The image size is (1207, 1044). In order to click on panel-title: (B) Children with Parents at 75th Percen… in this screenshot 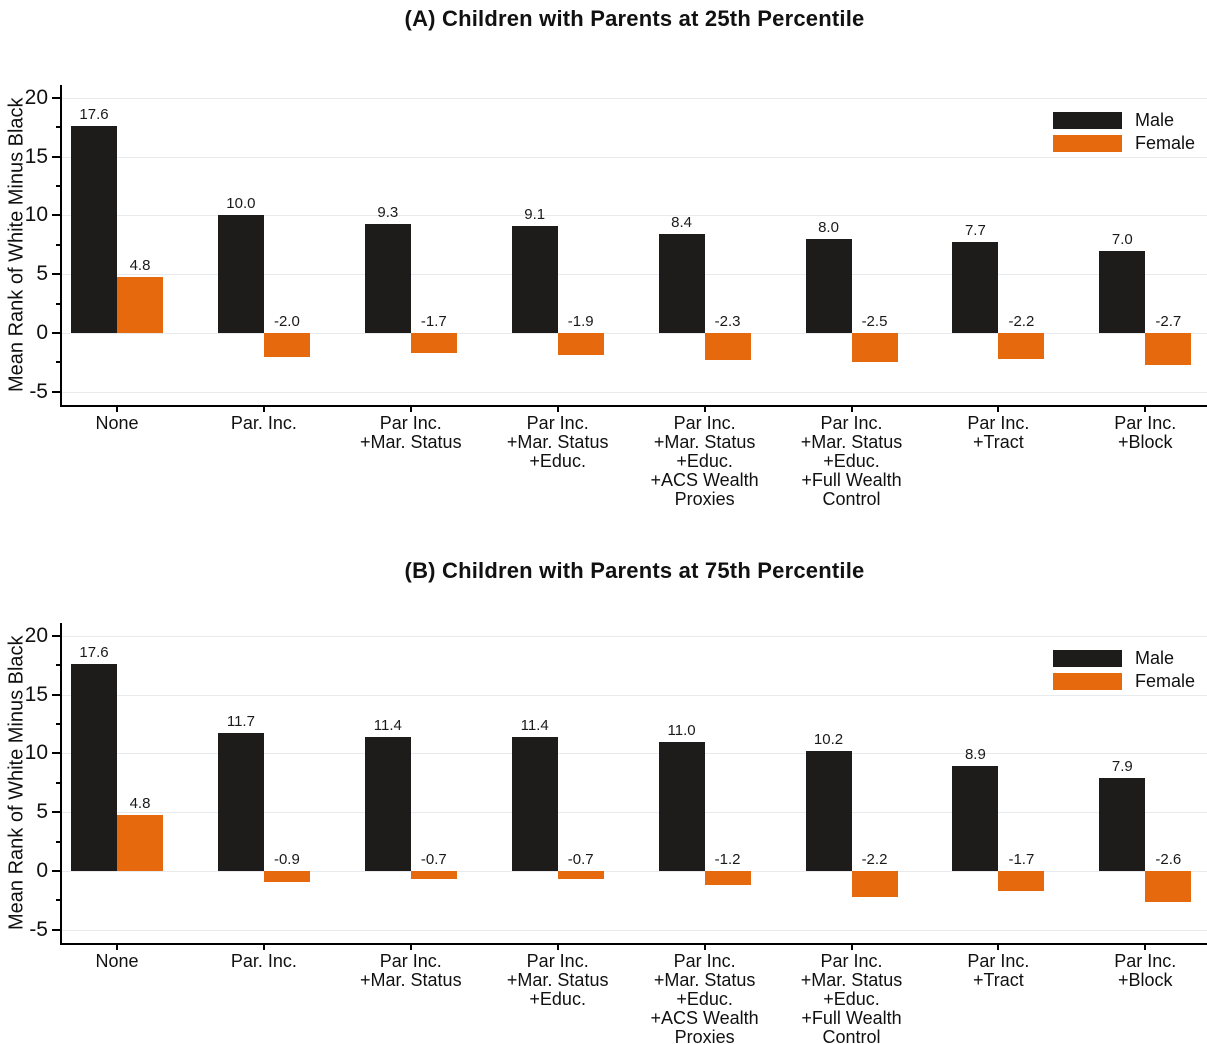, I will do `click(634, 570)`.